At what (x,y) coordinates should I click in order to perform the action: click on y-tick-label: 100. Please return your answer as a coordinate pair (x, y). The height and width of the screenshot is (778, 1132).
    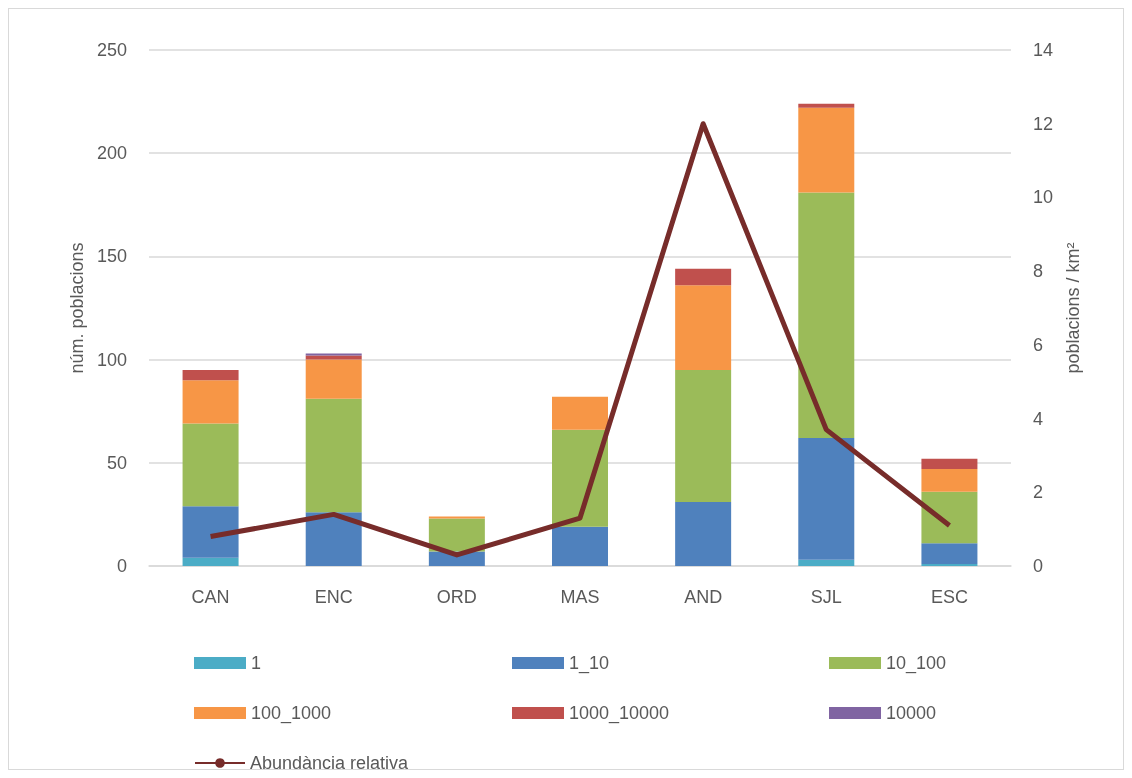
    Looking at the image, I should click on (111, 359).